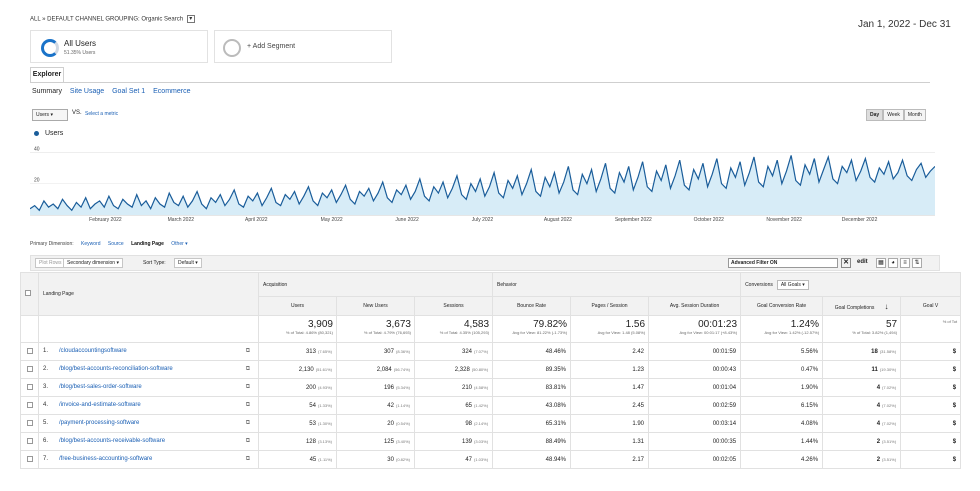 The width and height of the screenshot is (980, 491). Describe the element at coordinates (179, 244) in the screenshot. I see `dimension-other: Other ▾` at that location.